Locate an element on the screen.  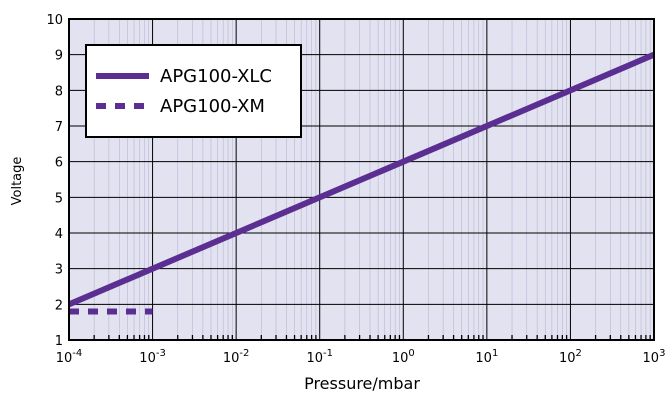
x-tick-exponent: 3 is located at coordinates (662, 353).